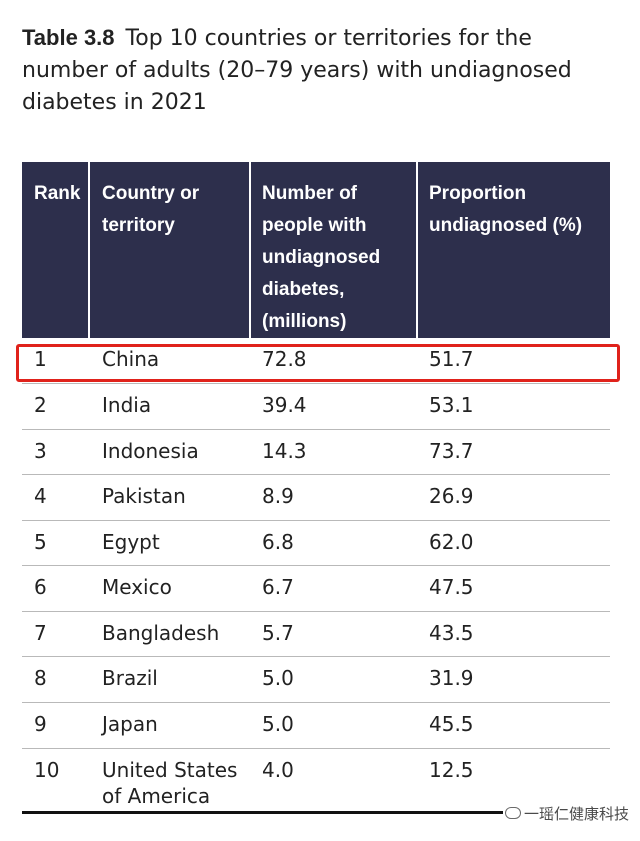  I want to click on table-row: 4 Pakistan 8.9 26.9, so click(316, 498).